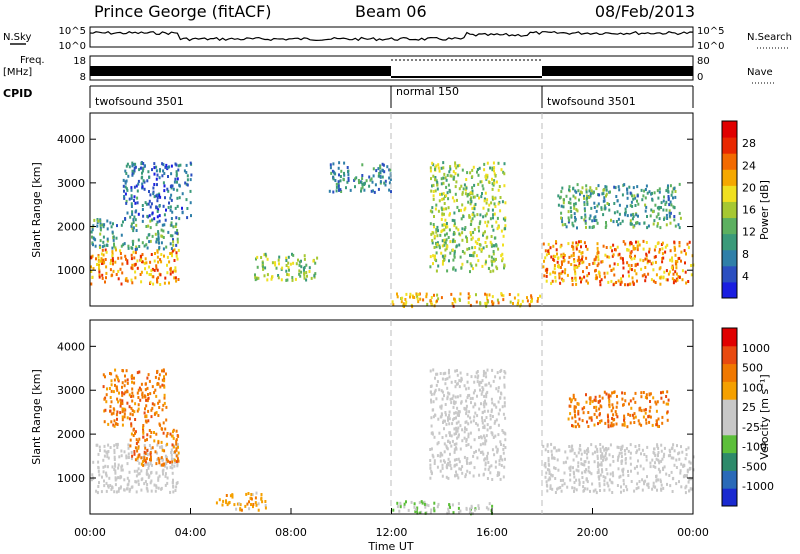 The image size is (800, 554). I want to click on colorbar-tick-label: 25, so click(749, 407).